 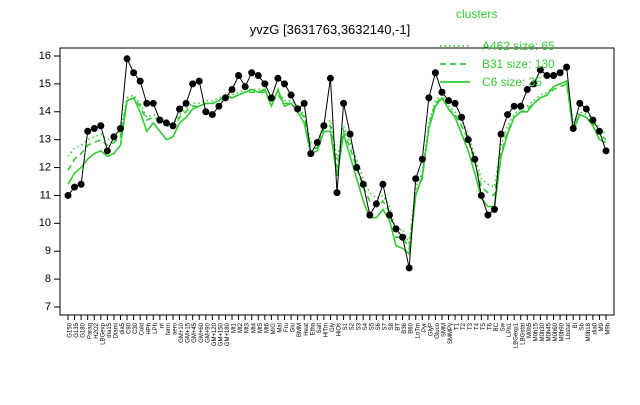 What do you see at coordinates (536, 331) in the screenshot?
I see `x-tick-label: M0h15` at bounding box center [536, 331].